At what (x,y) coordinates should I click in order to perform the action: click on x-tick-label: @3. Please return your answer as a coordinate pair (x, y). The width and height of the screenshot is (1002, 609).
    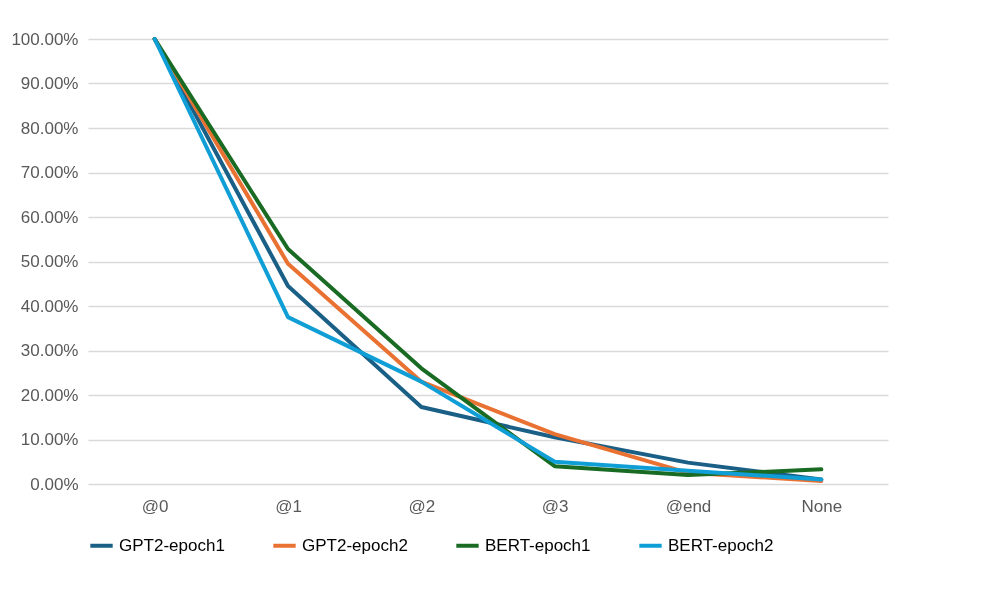
    Looking at the image, I should click on (555, 506).